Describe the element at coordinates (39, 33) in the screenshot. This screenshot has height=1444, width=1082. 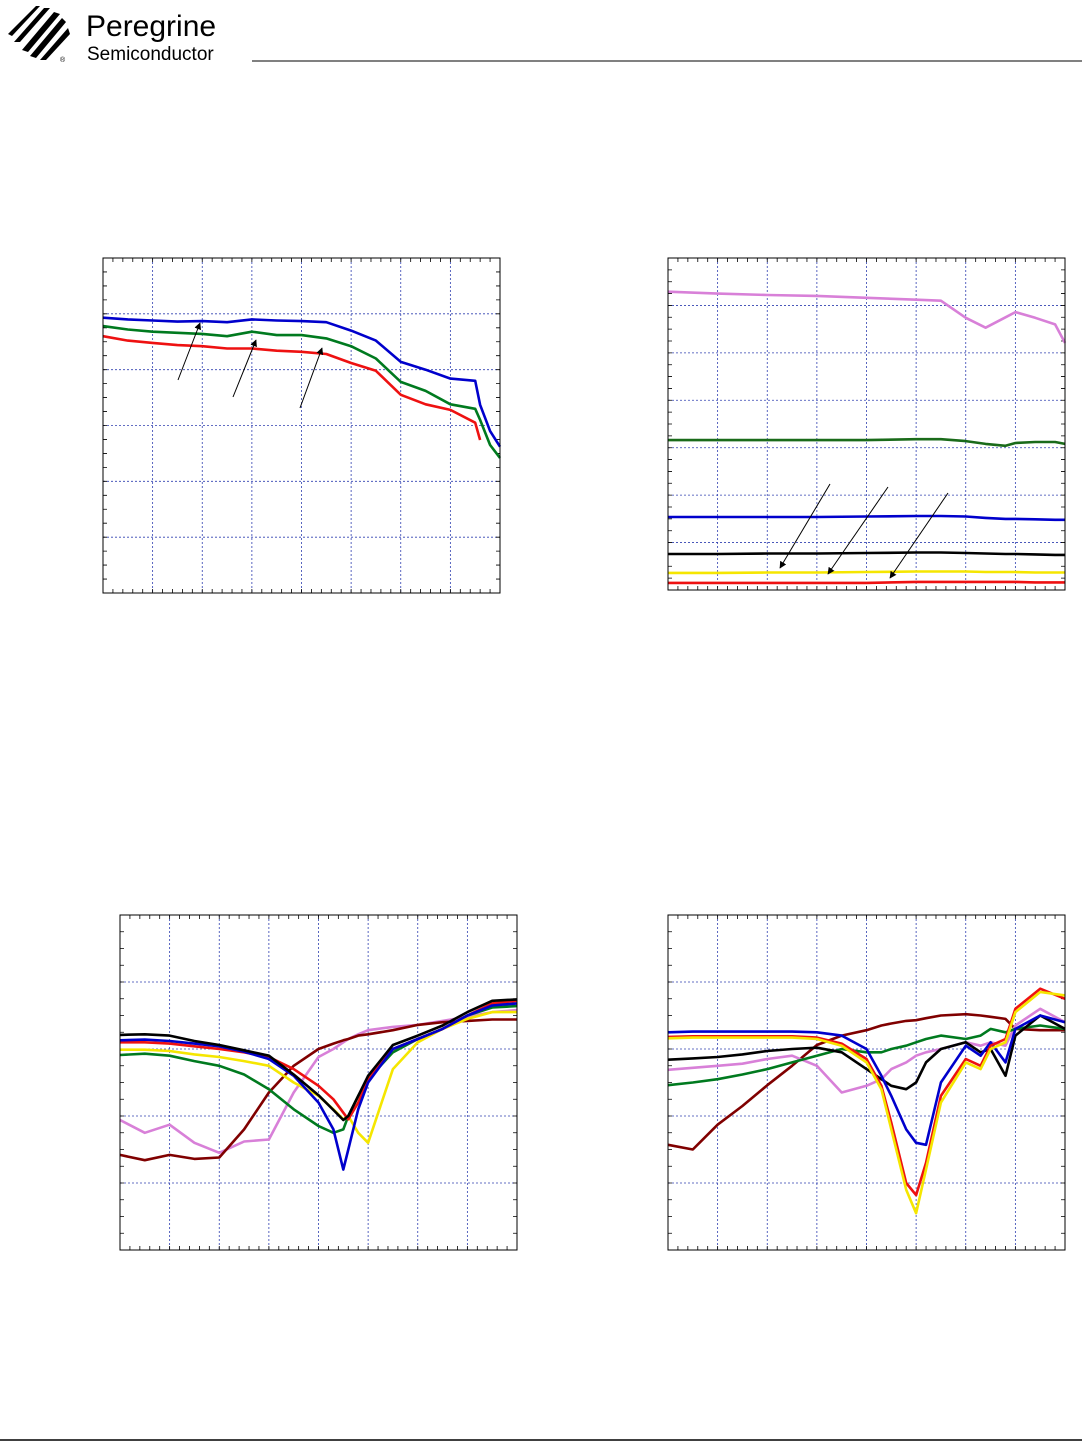
I see `logo-icon` at that location.